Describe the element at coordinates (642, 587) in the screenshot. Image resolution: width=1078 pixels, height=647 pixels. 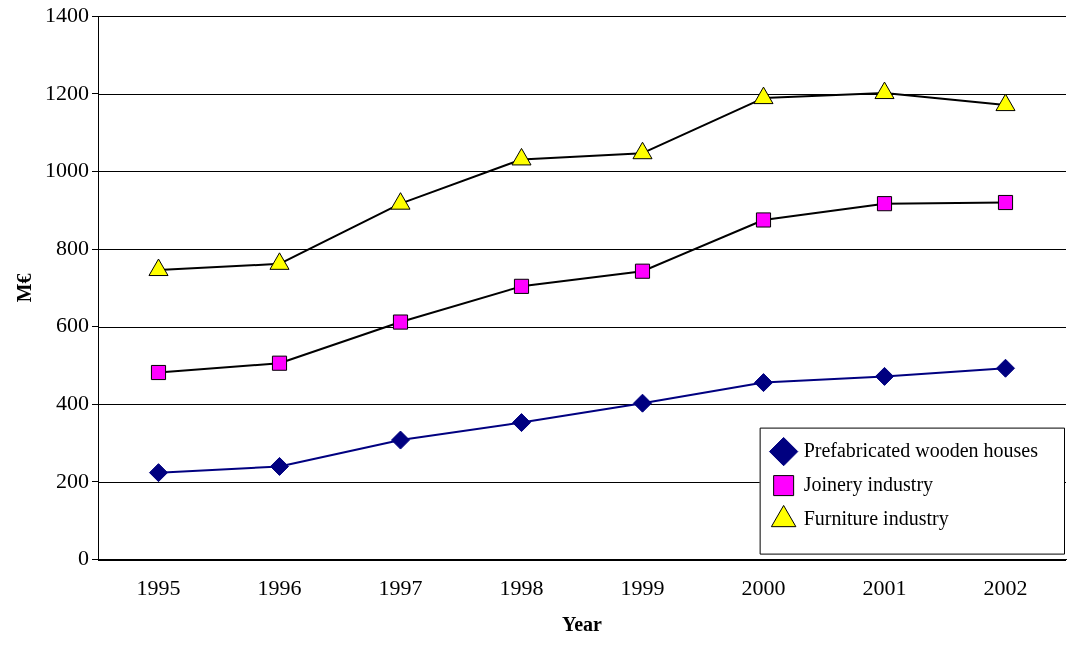
I see `x-tick-label: 1999` at that location.